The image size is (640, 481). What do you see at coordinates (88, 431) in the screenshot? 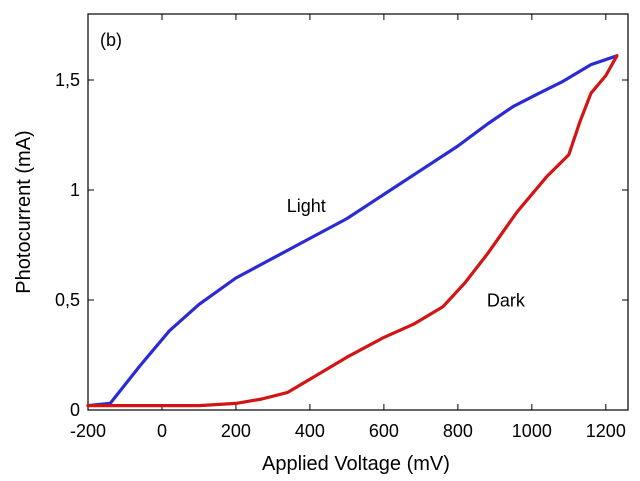
I see `x-tick-label: -200` at bounding box center [88, 431].